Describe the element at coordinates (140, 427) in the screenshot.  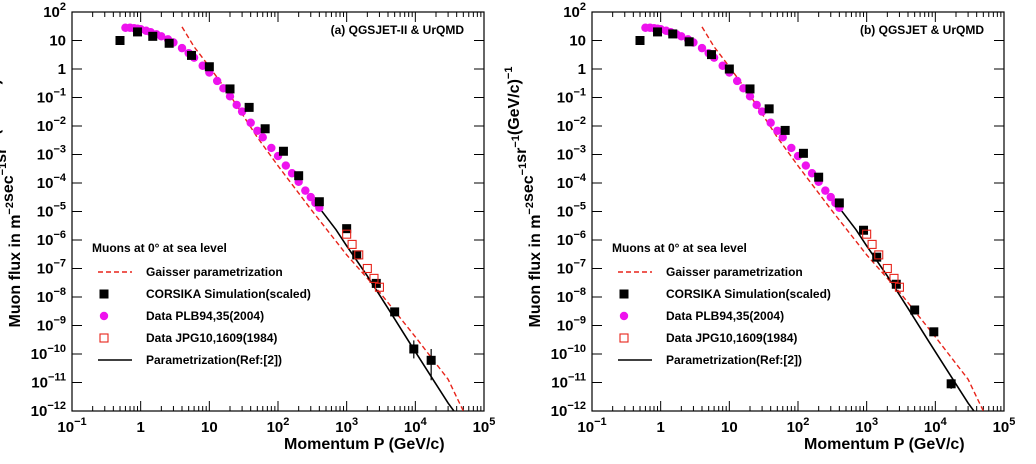
I see `x-tick-label: 1` at that location.